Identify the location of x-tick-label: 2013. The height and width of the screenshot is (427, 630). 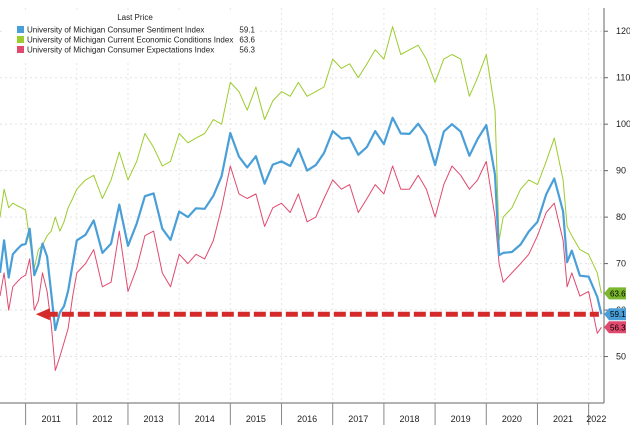
(154, 419).